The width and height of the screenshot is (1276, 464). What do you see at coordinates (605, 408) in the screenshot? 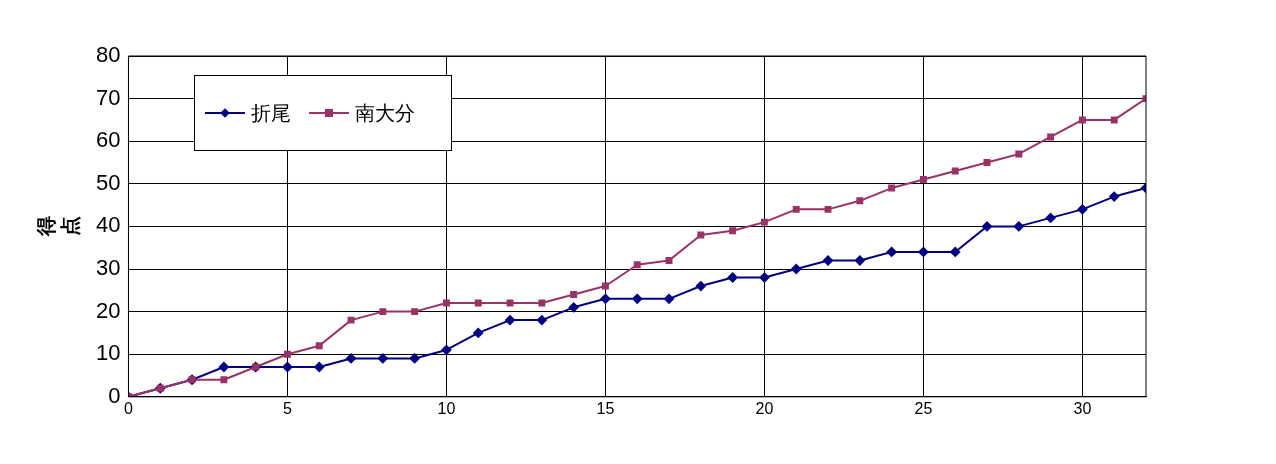
I see `x-tick-label: 15` at bounding box center [605, 408].